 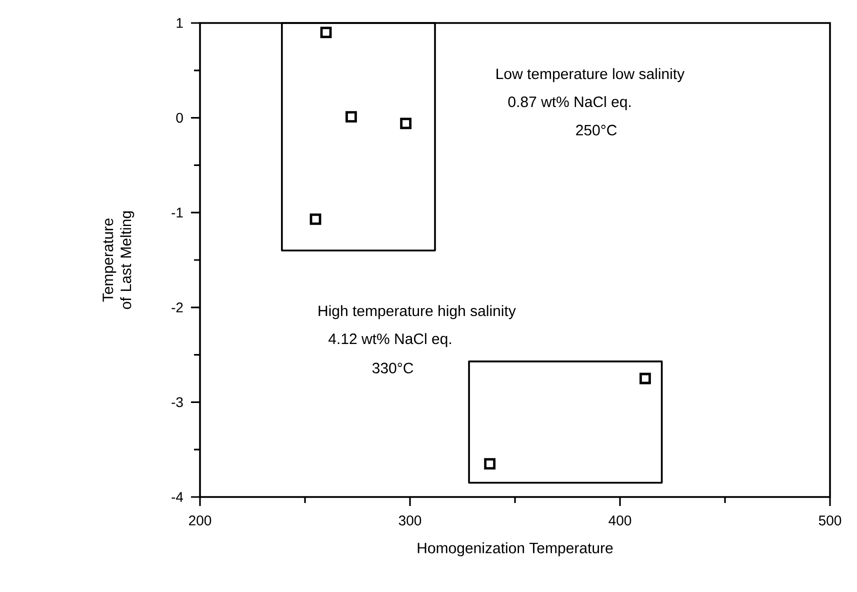 What do you see at coordinates (179, 117) in the screenshot?
I see `y-tick-label: 0` at bounding box center [179, 117].